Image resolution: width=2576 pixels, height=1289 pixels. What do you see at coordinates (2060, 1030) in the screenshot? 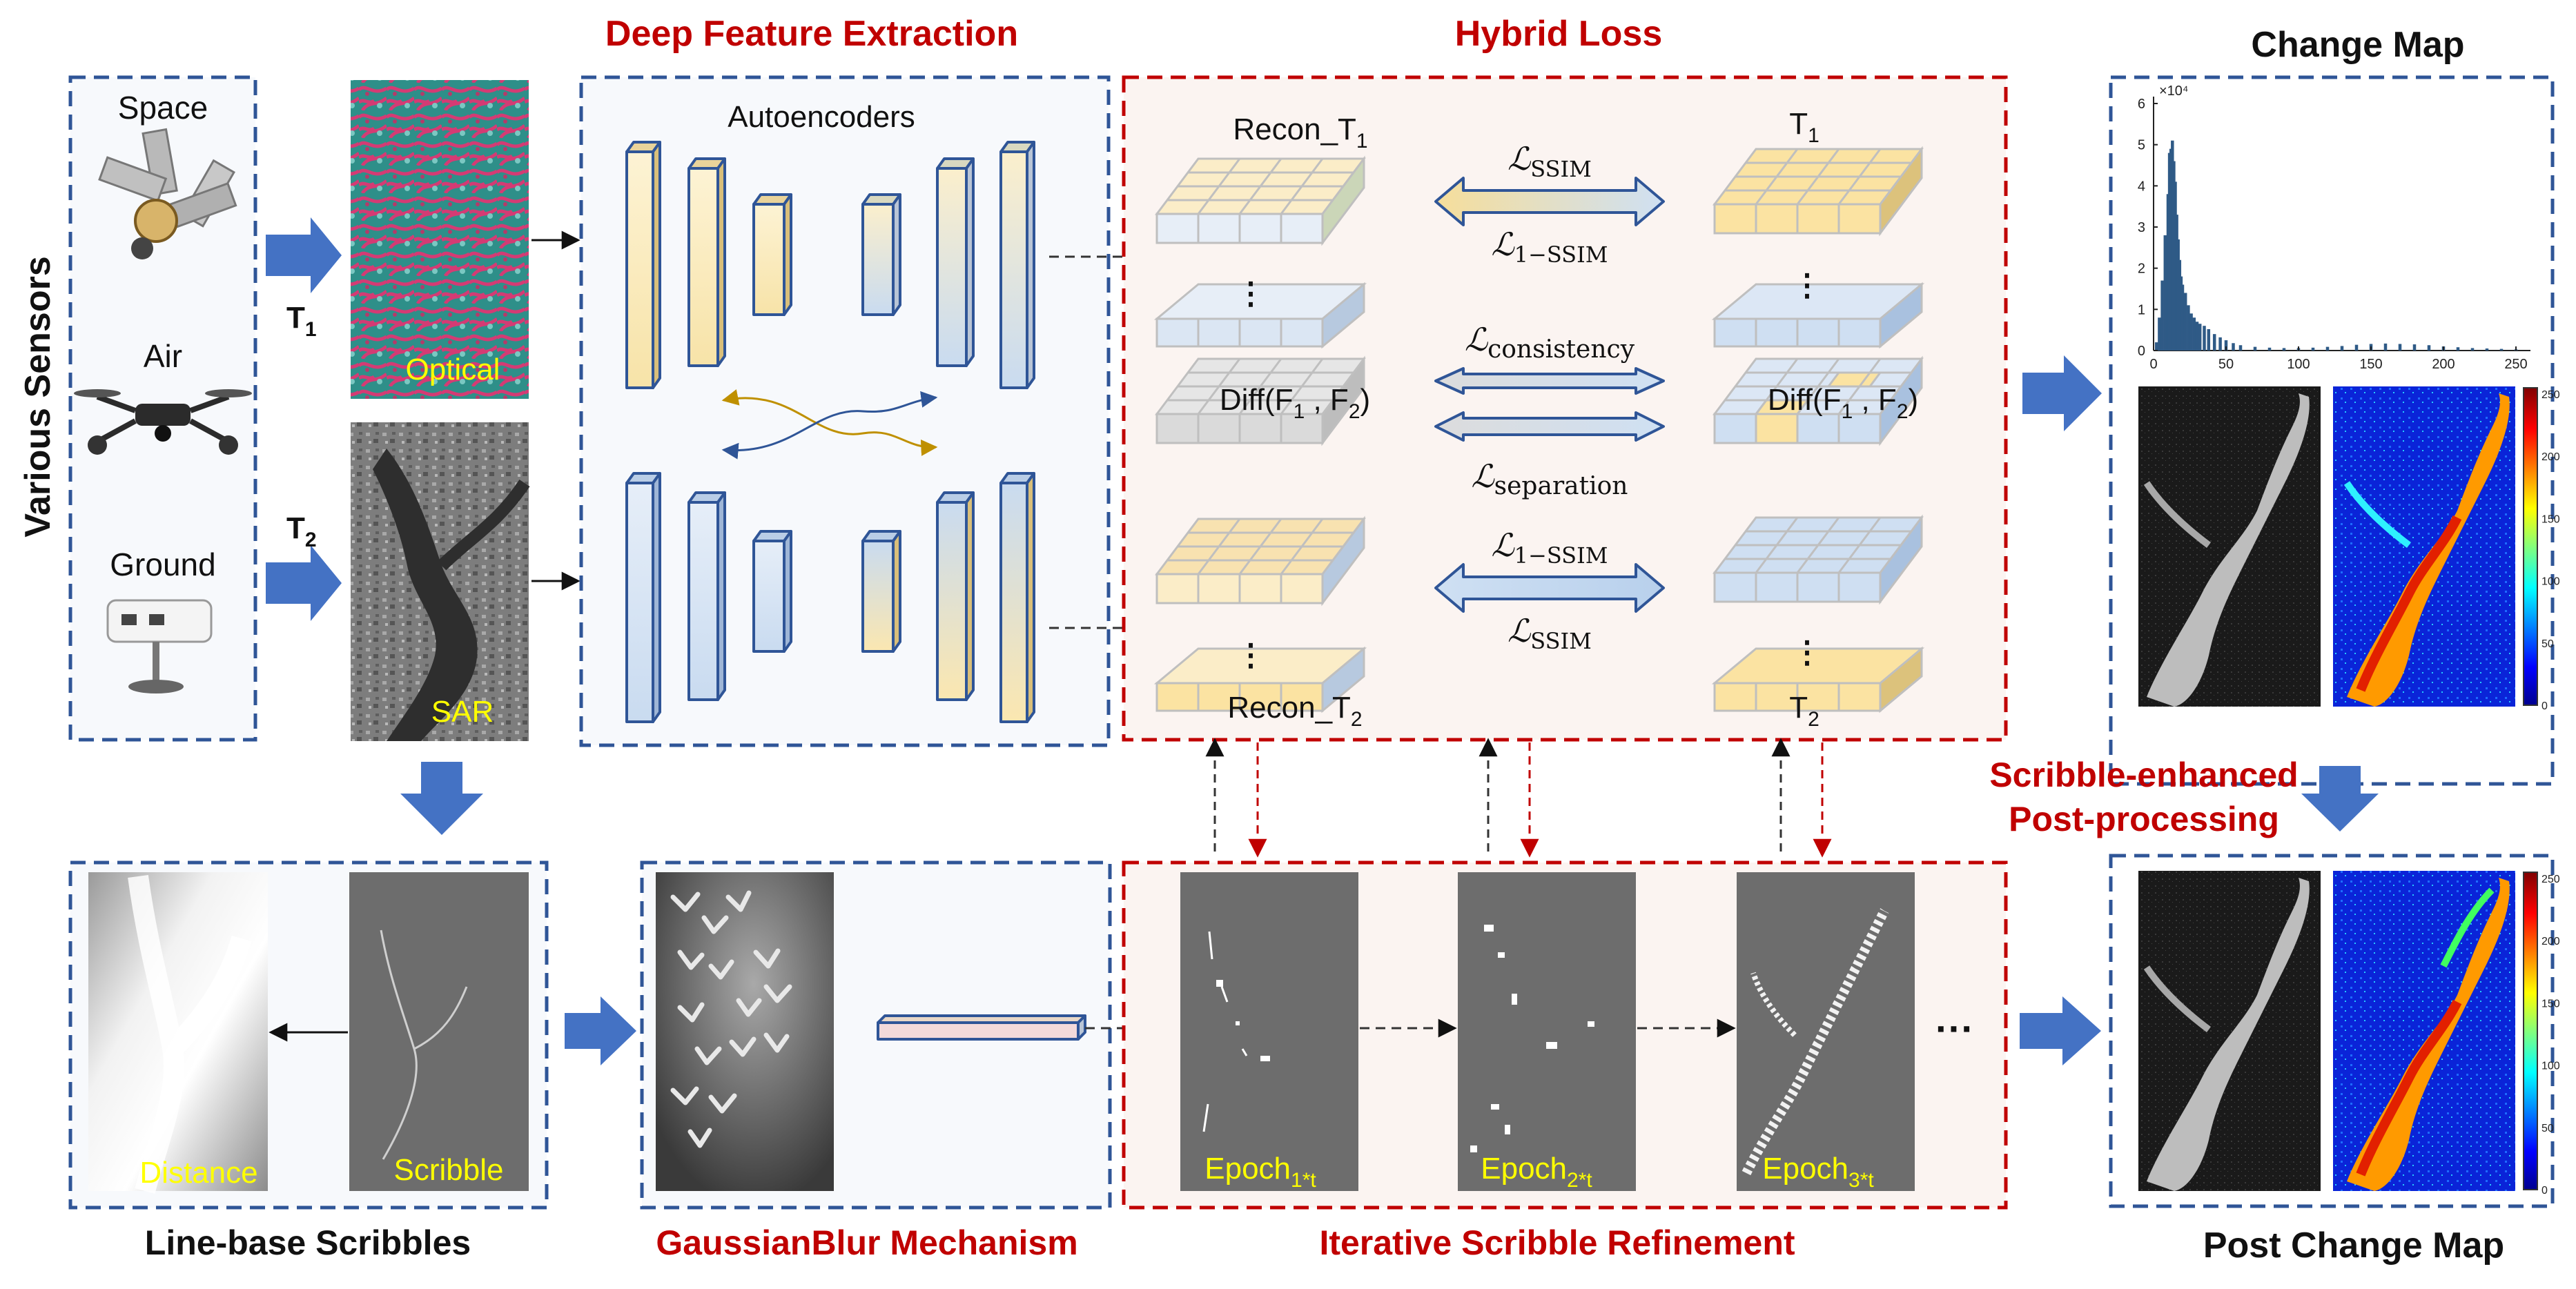
I see `arrow-to-post-change-map` at bounding box center [2060, 1030].